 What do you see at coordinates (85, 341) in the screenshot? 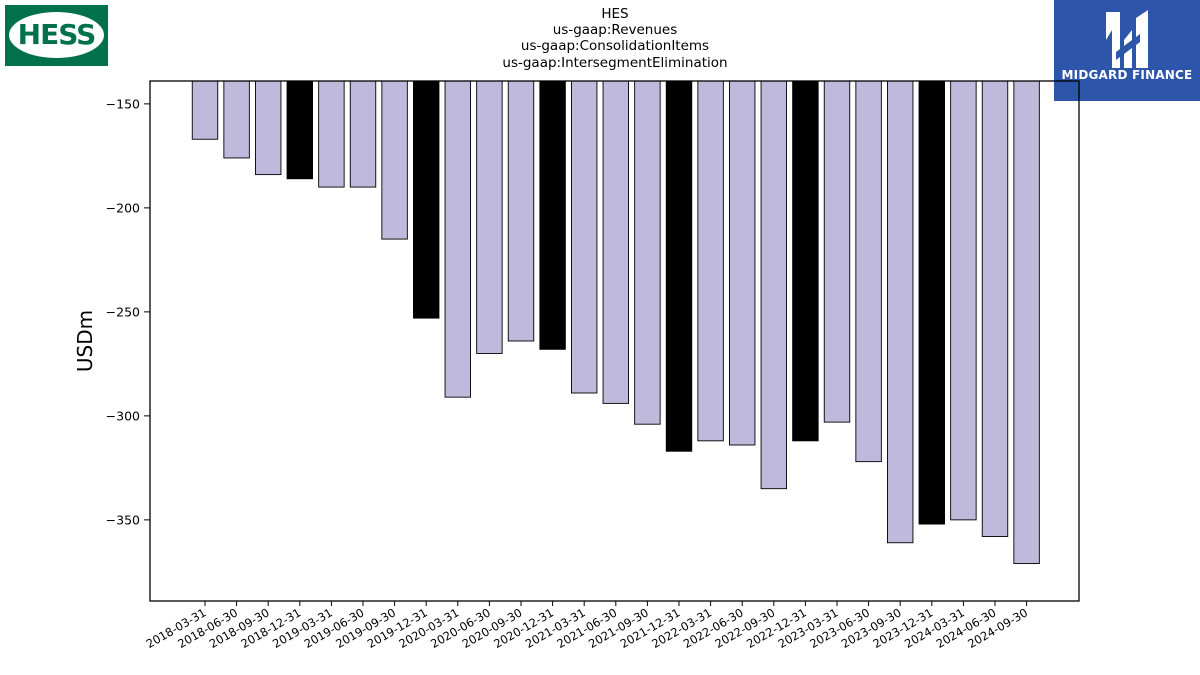
I see `y-axis-label: USDm` at bounding box center [85, 341].